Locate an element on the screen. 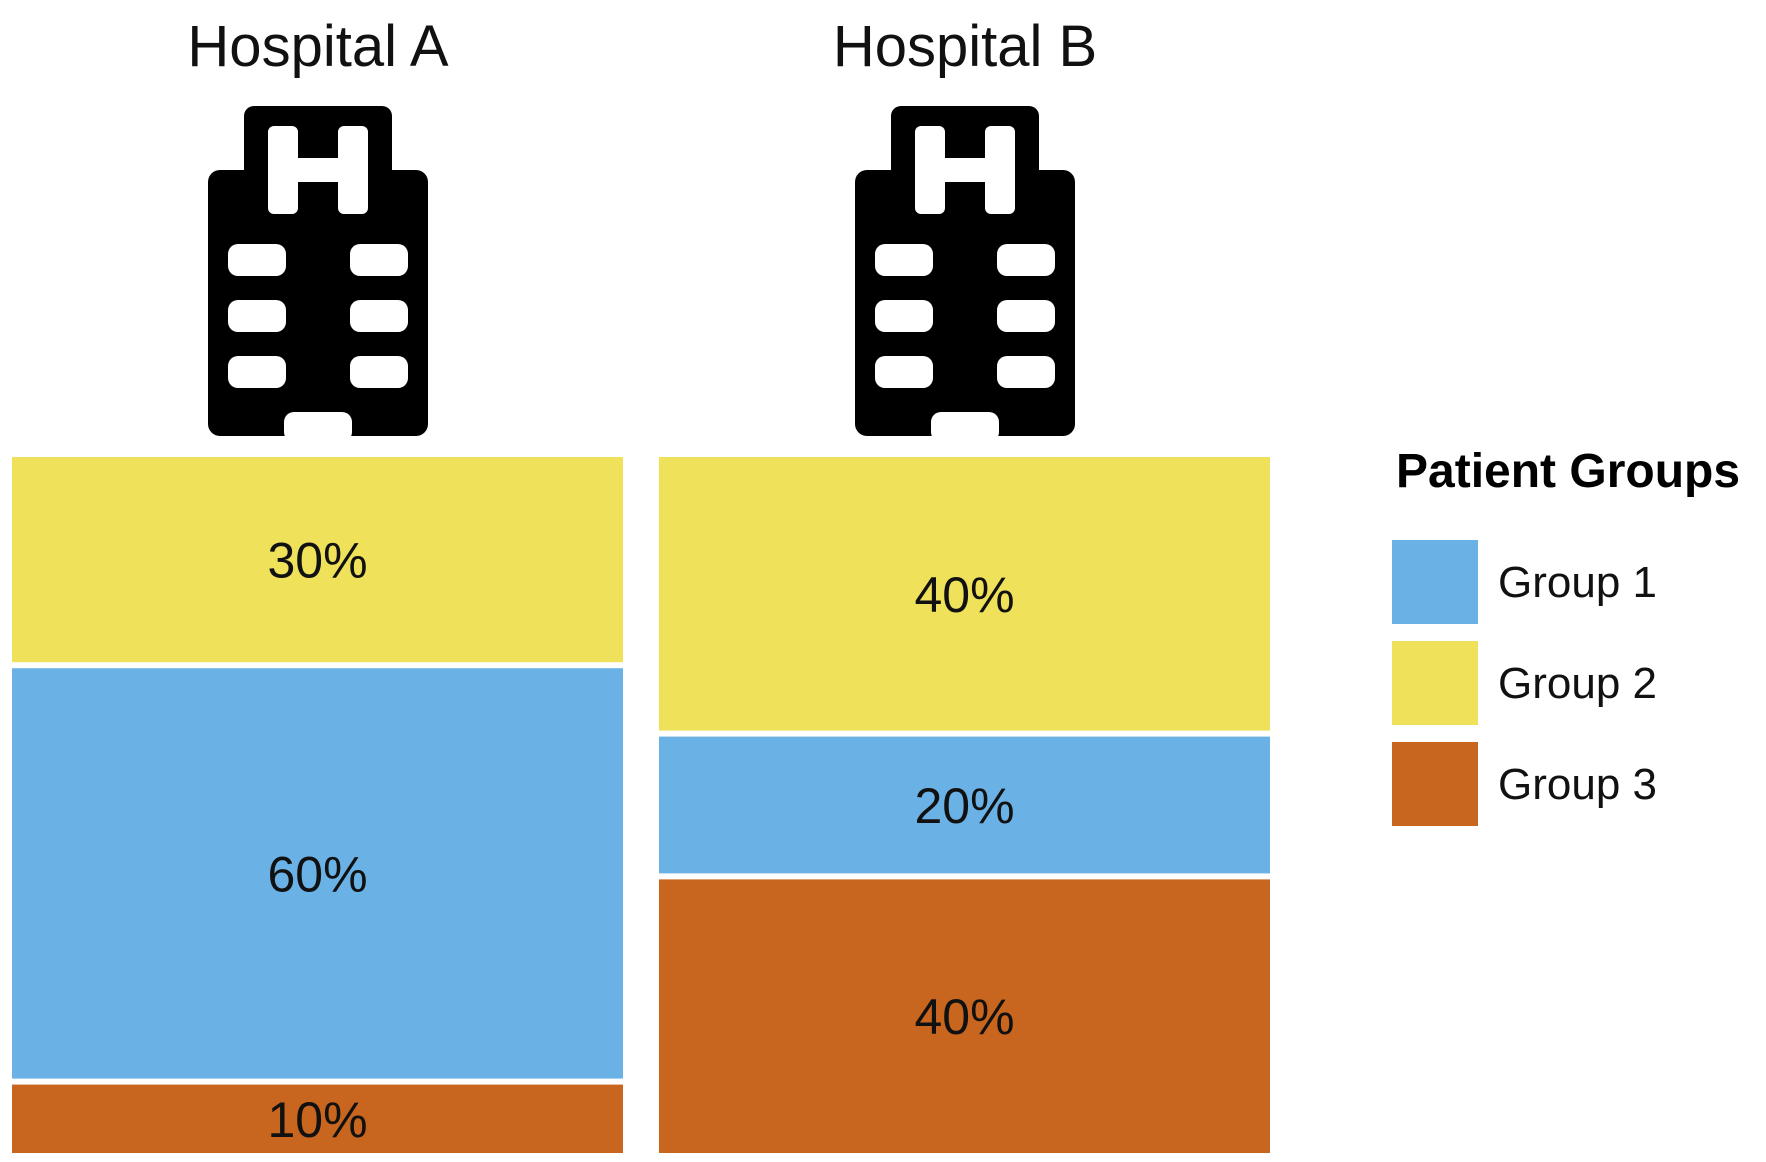  legend-label: Group 2 is located at coordinates (1577, 683).